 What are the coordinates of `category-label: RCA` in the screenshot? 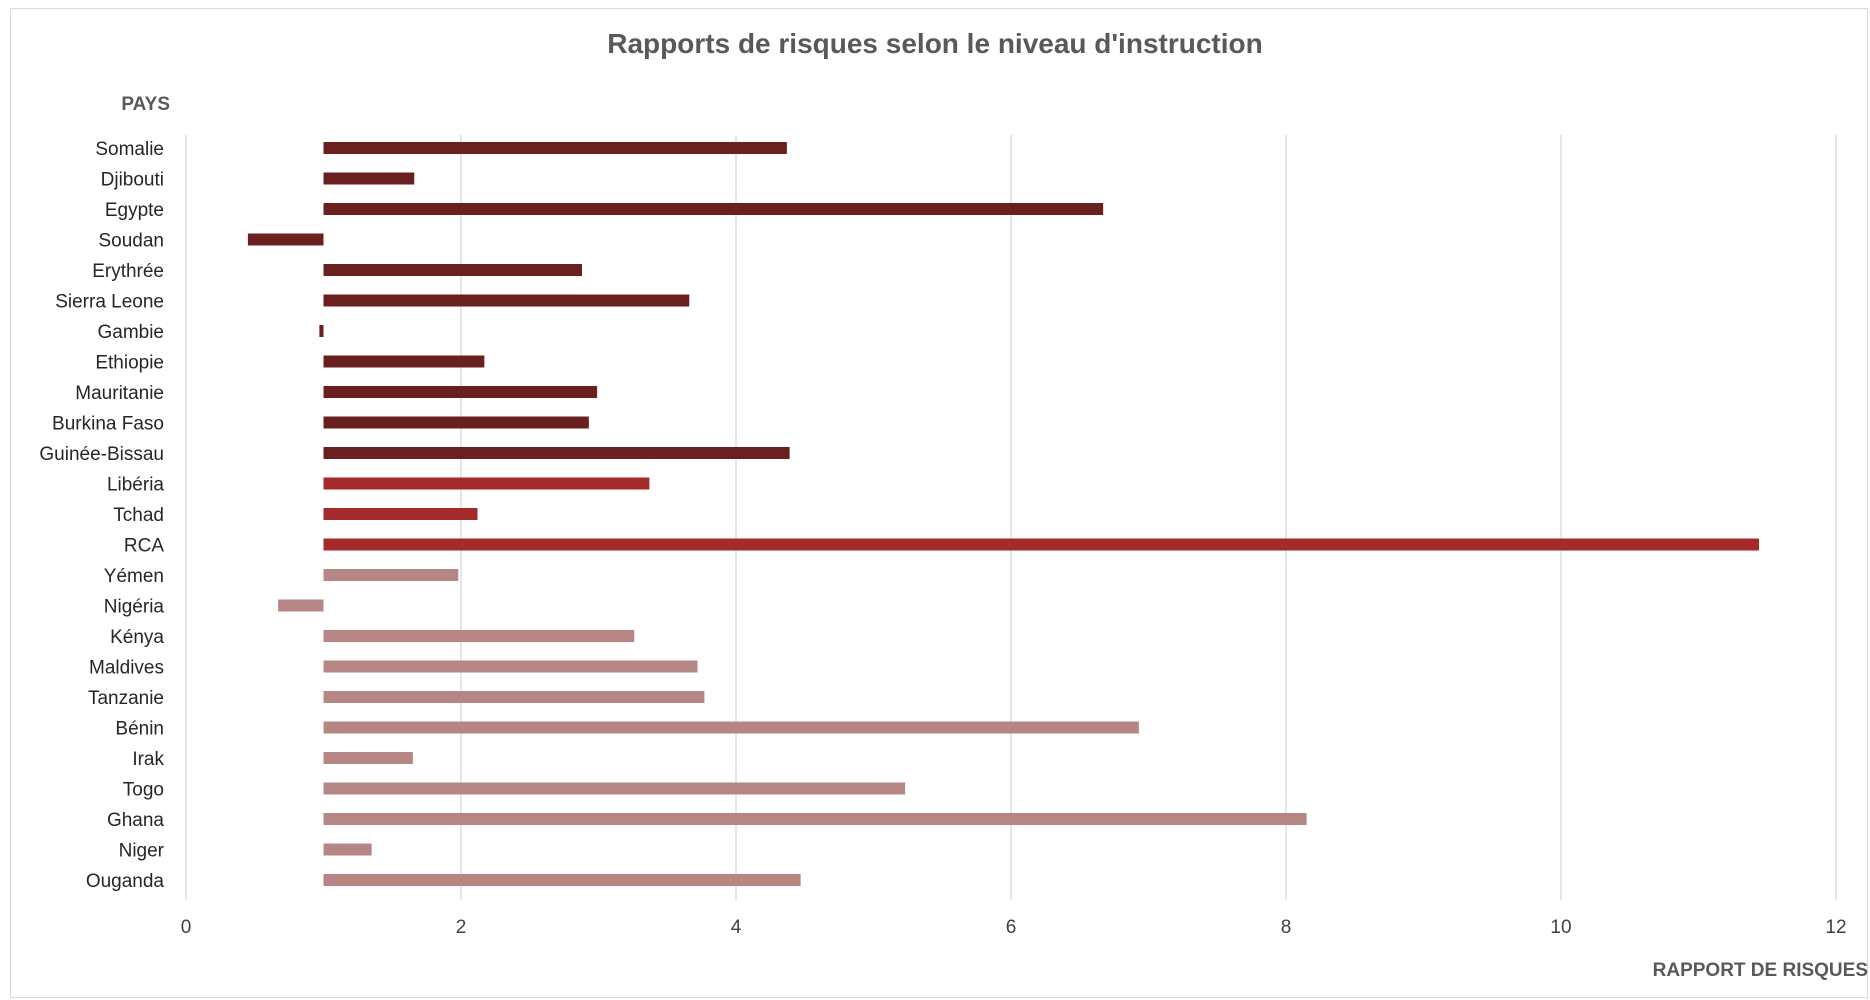 It's located at (144, 546).